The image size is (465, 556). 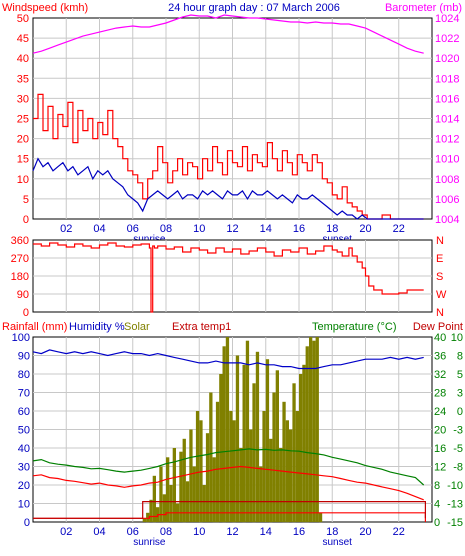 What do you see at coordinates (24, 375) in the screenshot?
I see `panel3-left-tick-label: 80` at bounding box center [24, 375].